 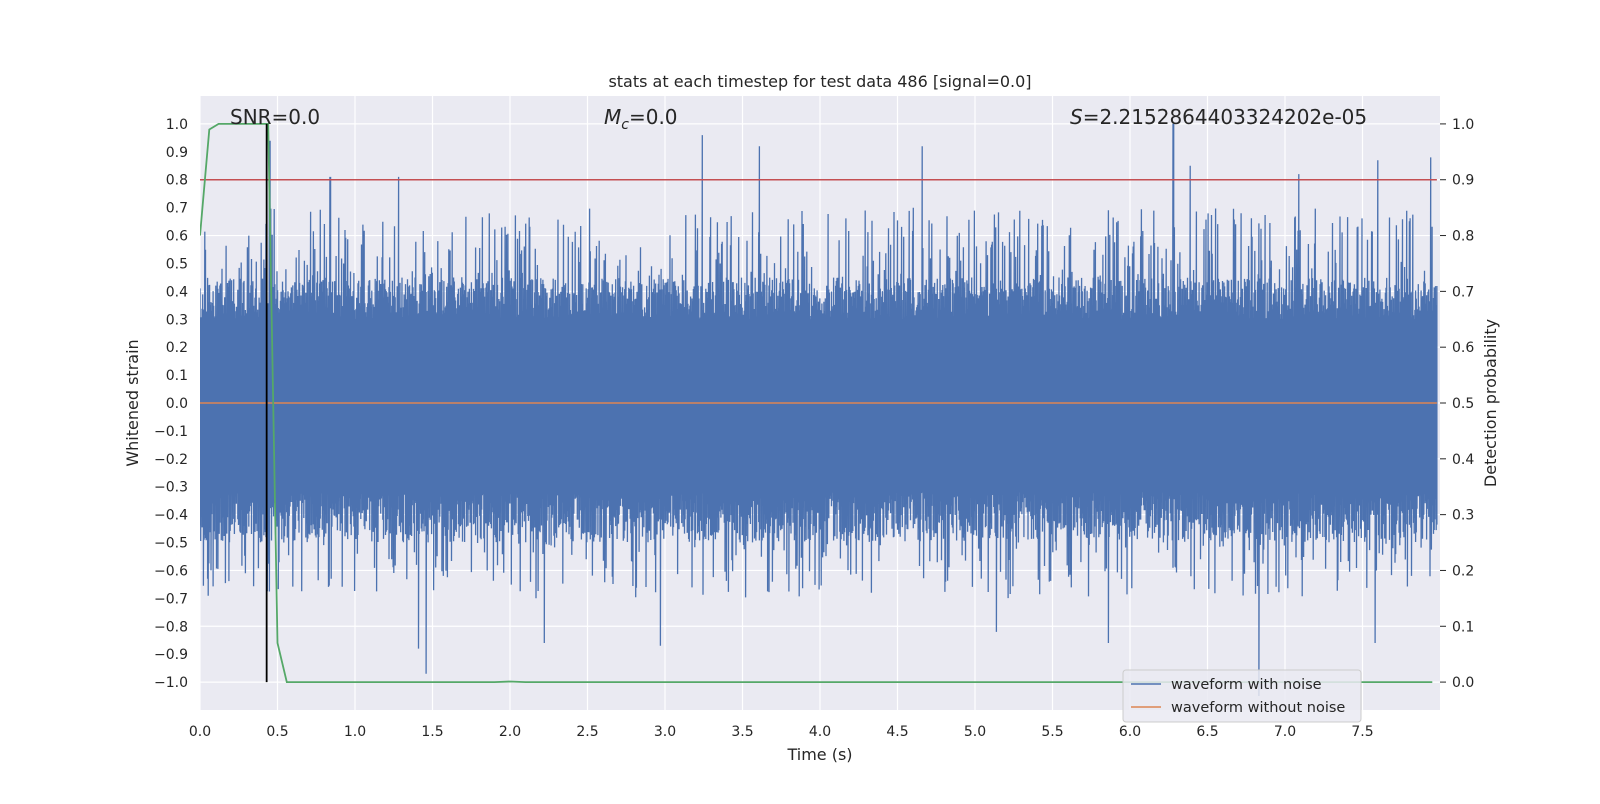 I want to click on y-tick-label: 0.8, so click(x=177, y=181).